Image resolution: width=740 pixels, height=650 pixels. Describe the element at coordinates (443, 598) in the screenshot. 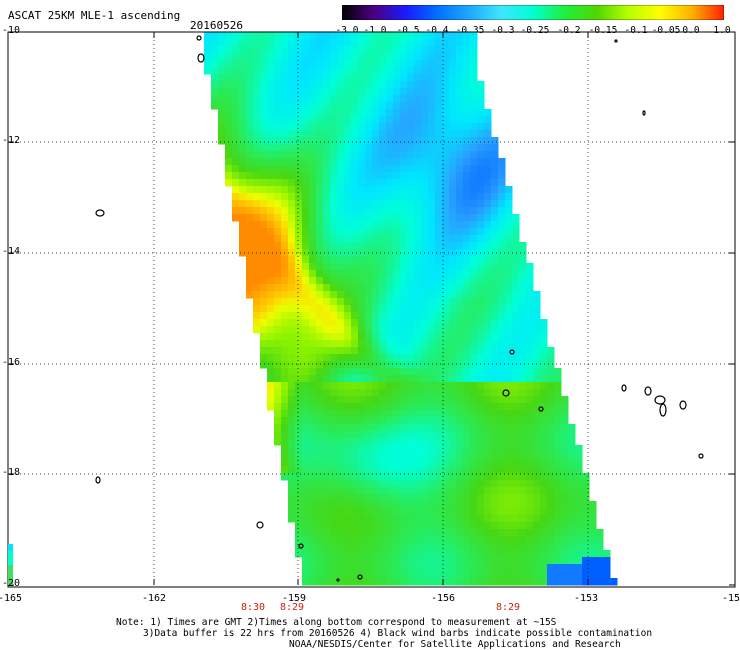

I see `longitude-tick-label: -156` at that location.